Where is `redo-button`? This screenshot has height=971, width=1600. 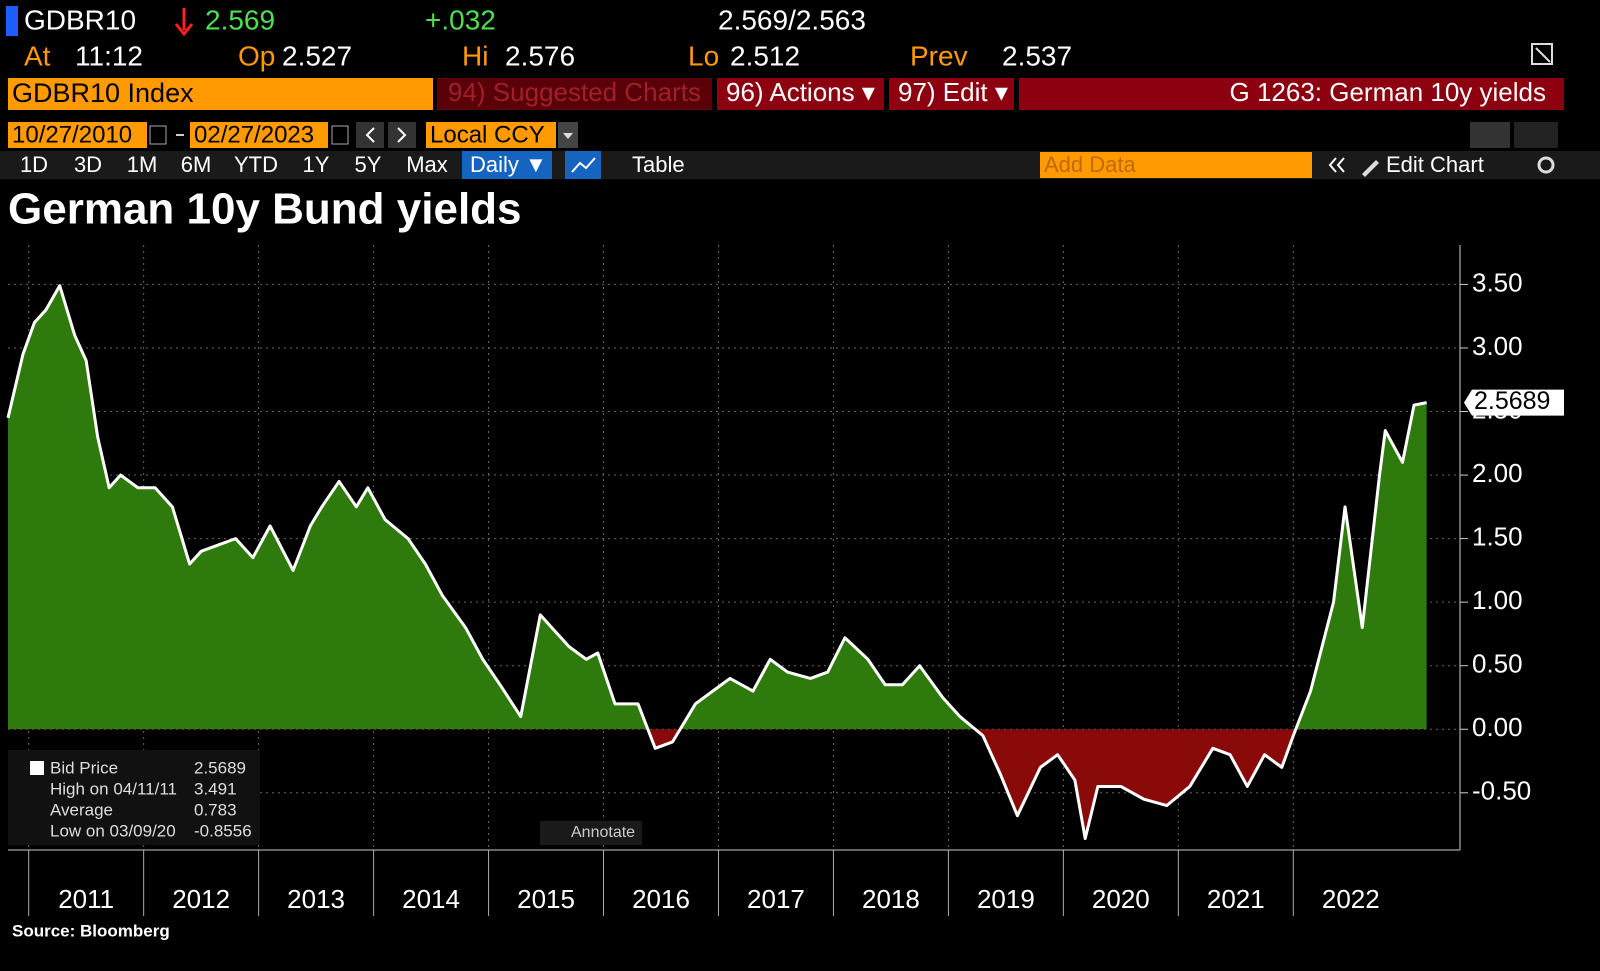 redo-button is located at coordinates (1536, 135).